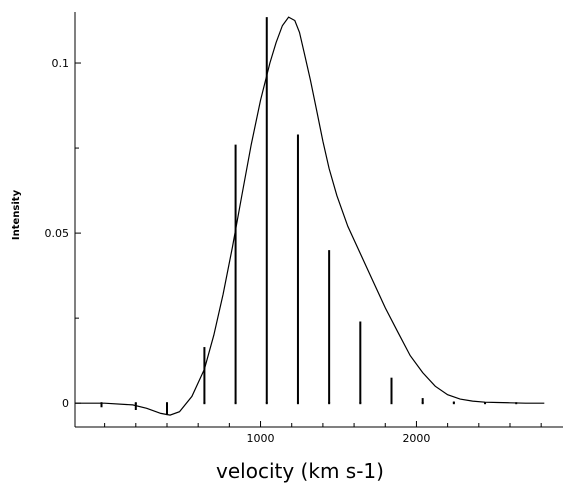  I want to click on x-axis-title: velocity (km s-1), so click(300, 471).